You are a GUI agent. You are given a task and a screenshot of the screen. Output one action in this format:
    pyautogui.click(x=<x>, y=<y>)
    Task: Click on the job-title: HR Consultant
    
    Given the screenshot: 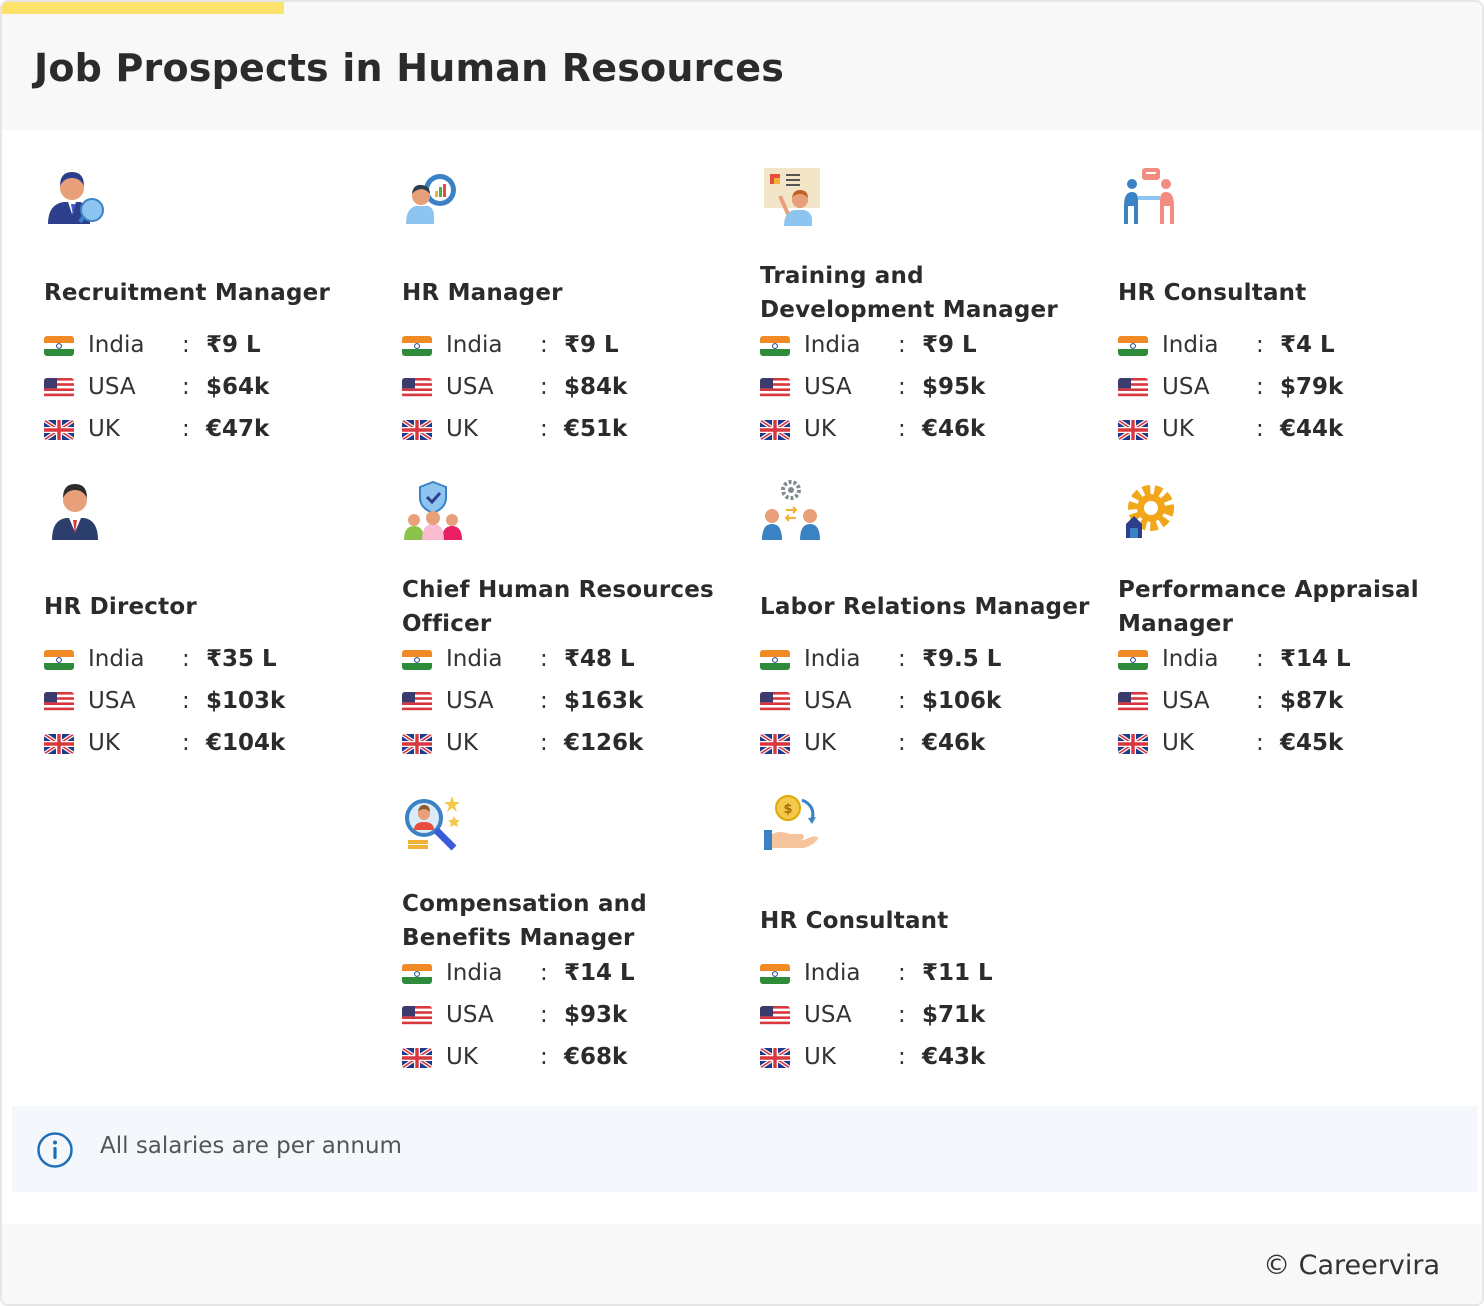 What is the action you would take?
    pyautogui.click(x=1212, y=293)
    